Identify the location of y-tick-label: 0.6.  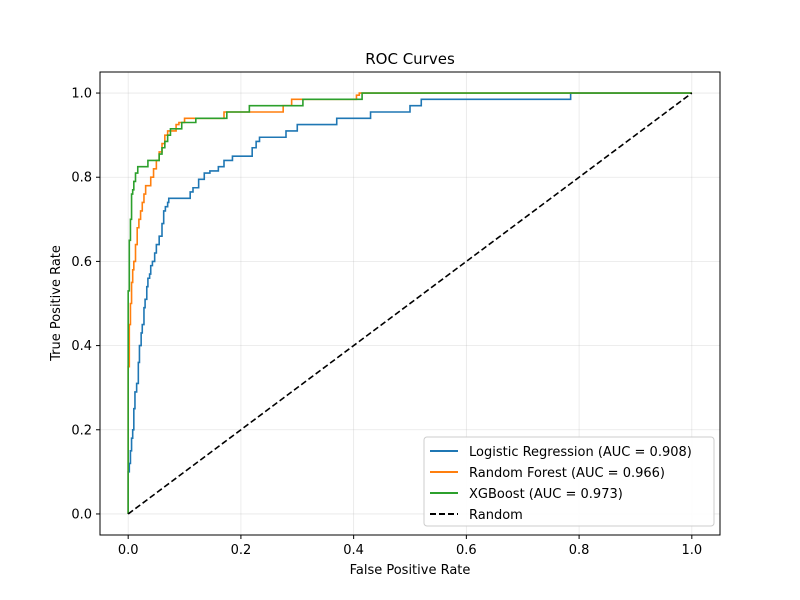
(81, 262).